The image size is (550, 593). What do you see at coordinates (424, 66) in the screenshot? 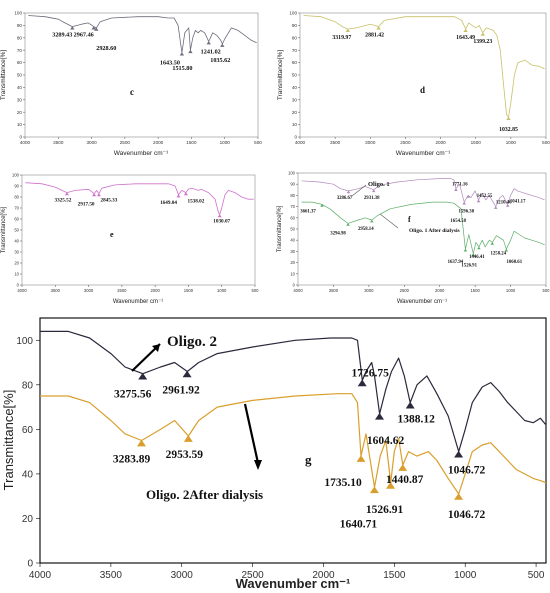
I see `panel-d-series` at bounding box center [424, 66].